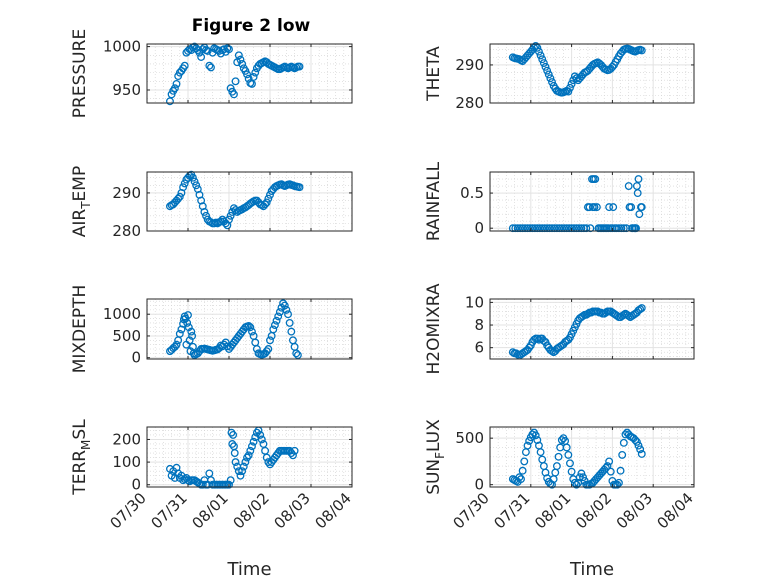 Image resolution: width=778 pixels, height=583 pixels. I want to click on y-axis-label: SUNFLUX, so click(435, 457).